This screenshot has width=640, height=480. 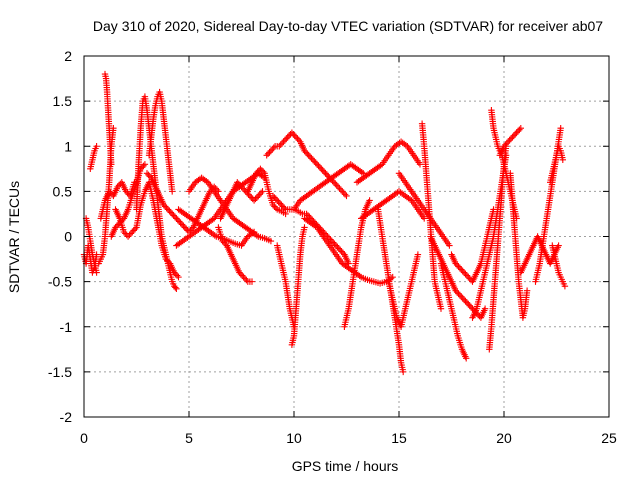 What do you see at coordinates (60, 282) in the screenshot?
I see `y-tick-label: -0.5` at bounding box center [60, 282].